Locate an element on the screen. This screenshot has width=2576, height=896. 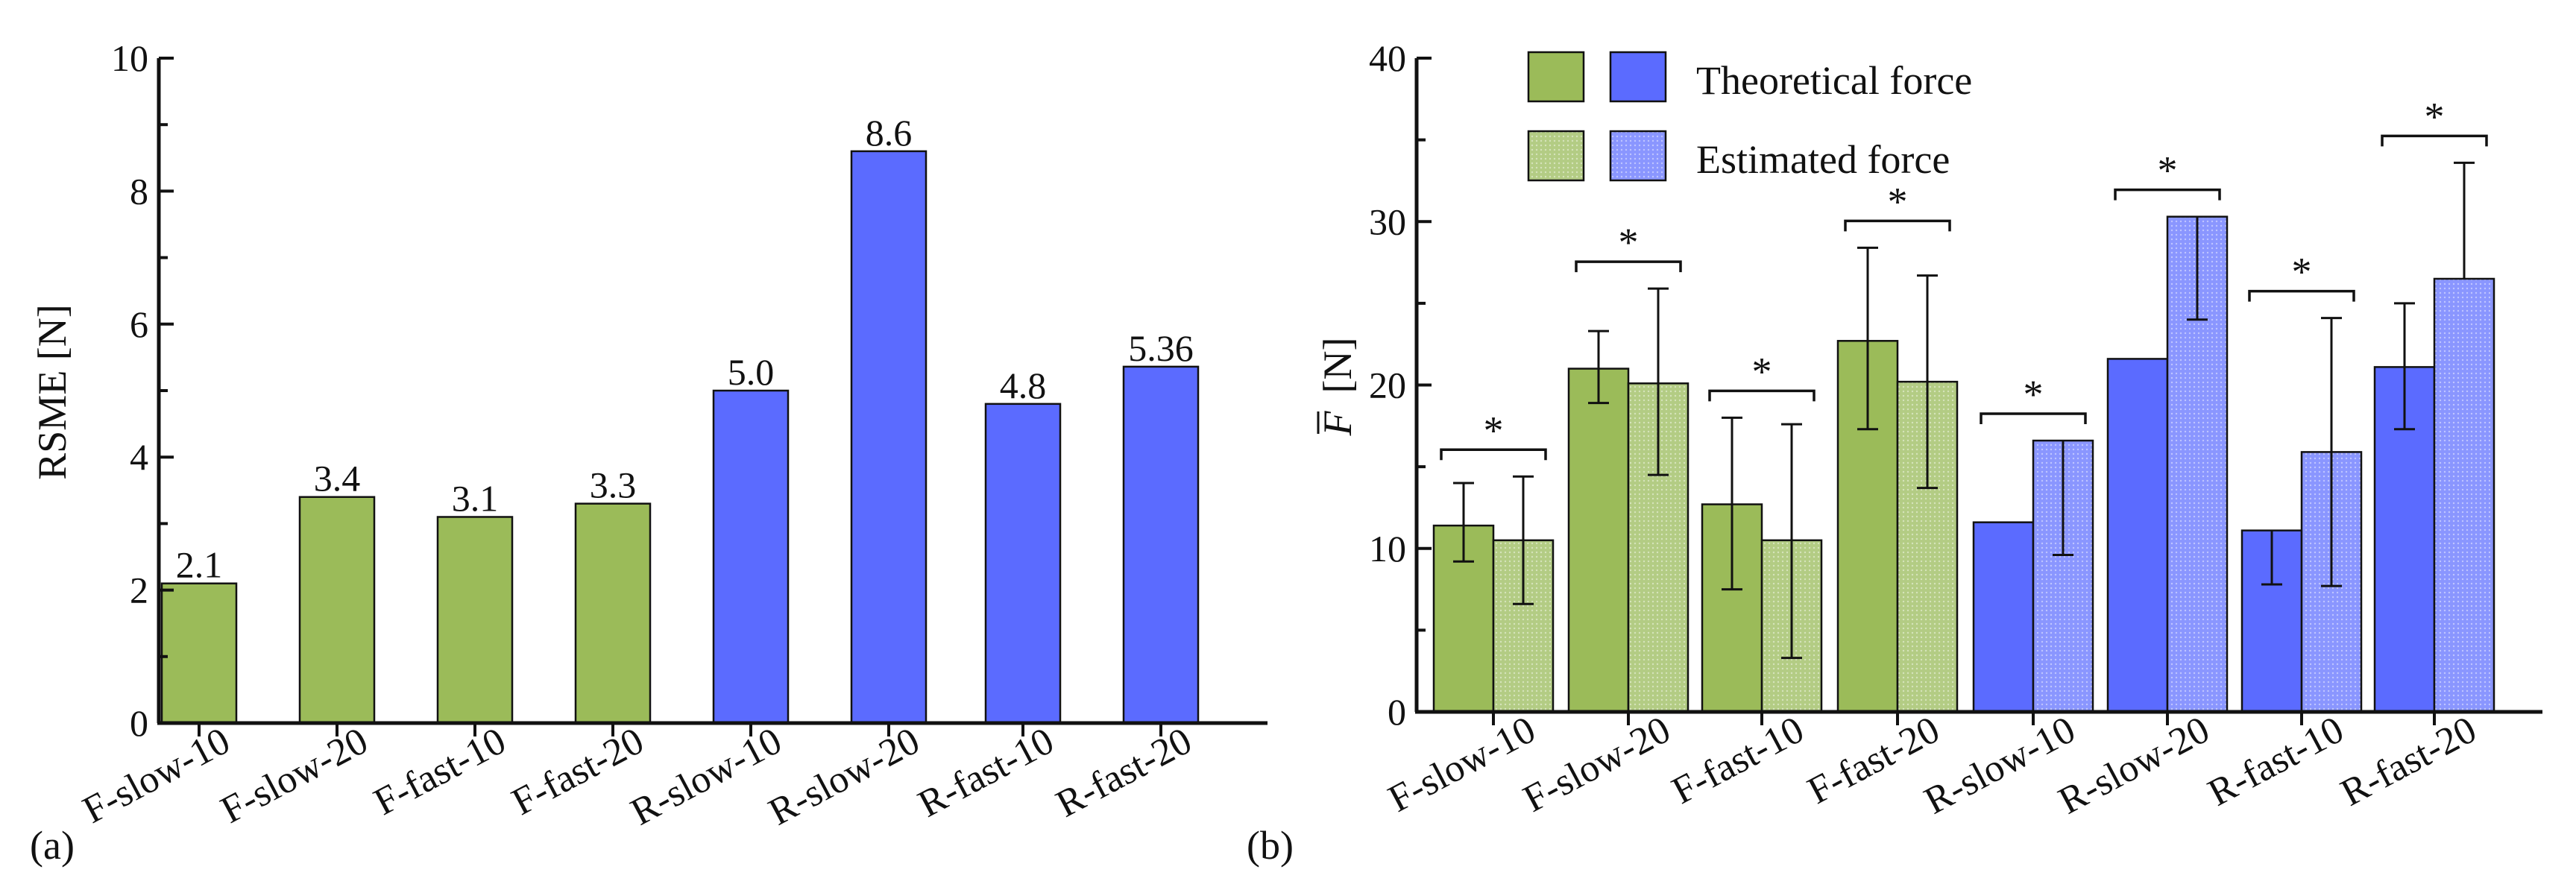
legend-label-estimated: Estimated force is located at coordinates (1823, 159).